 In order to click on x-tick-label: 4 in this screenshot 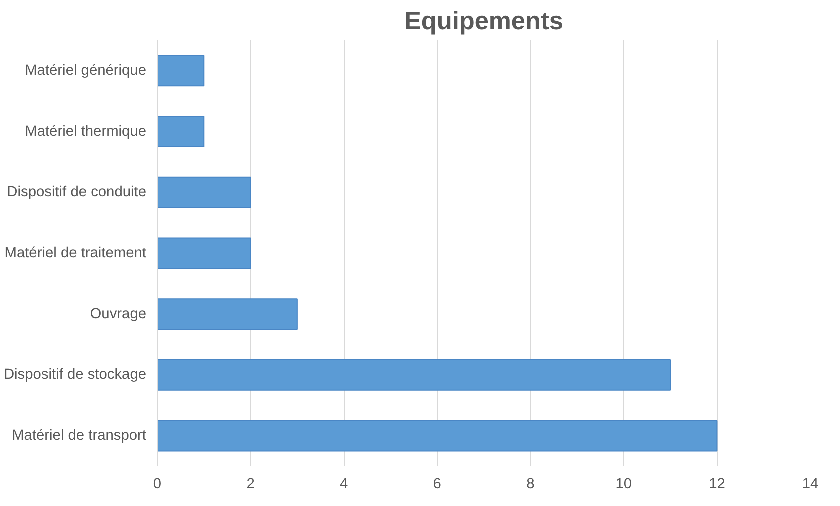, I will do `click(344, 484)`.